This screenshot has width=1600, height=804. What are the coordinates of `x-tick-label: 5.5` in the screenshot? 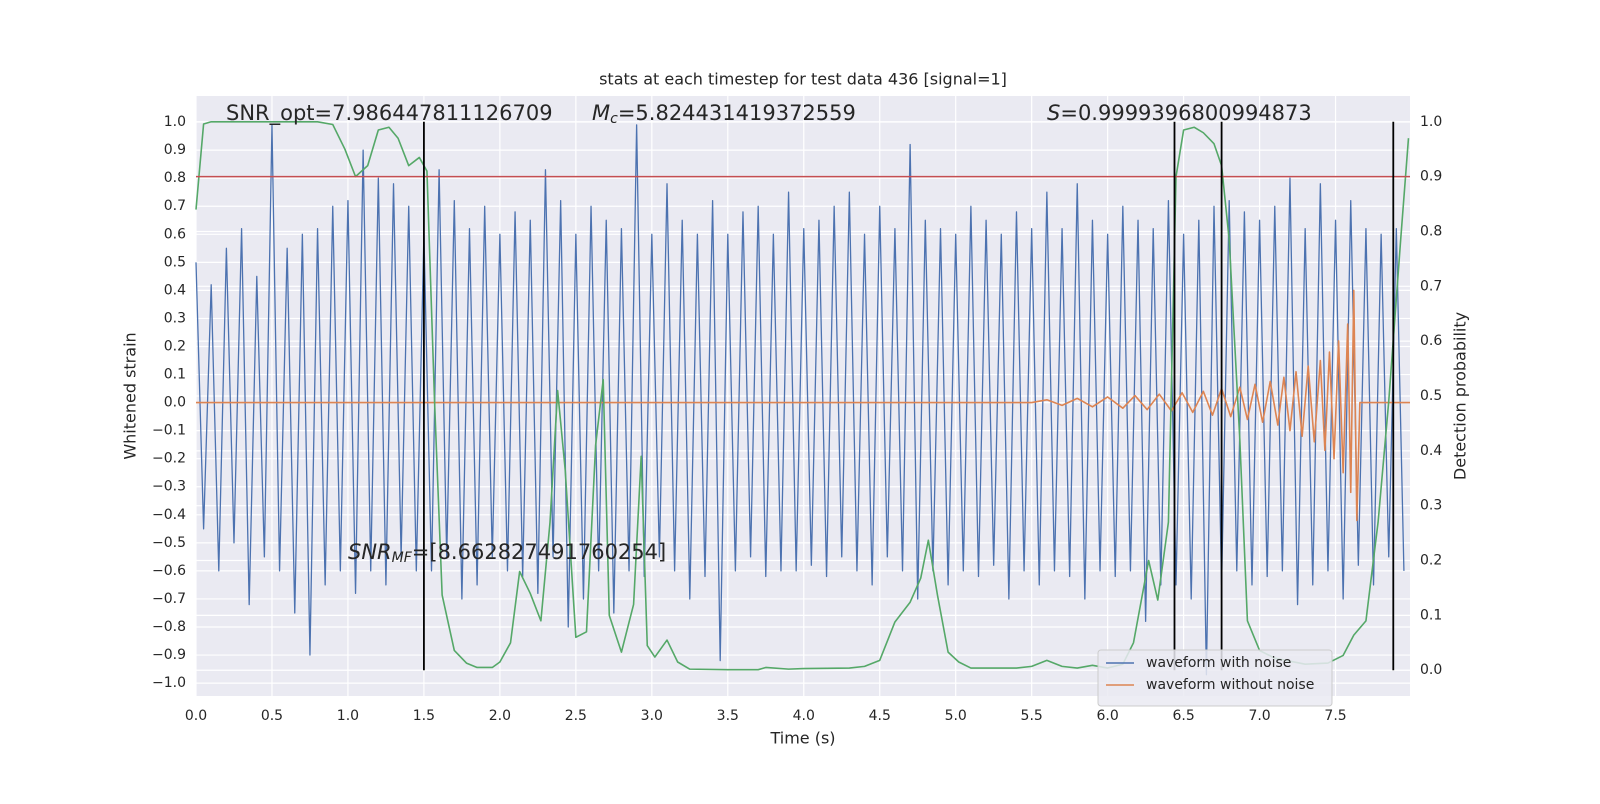 It's located at (1032, 716).